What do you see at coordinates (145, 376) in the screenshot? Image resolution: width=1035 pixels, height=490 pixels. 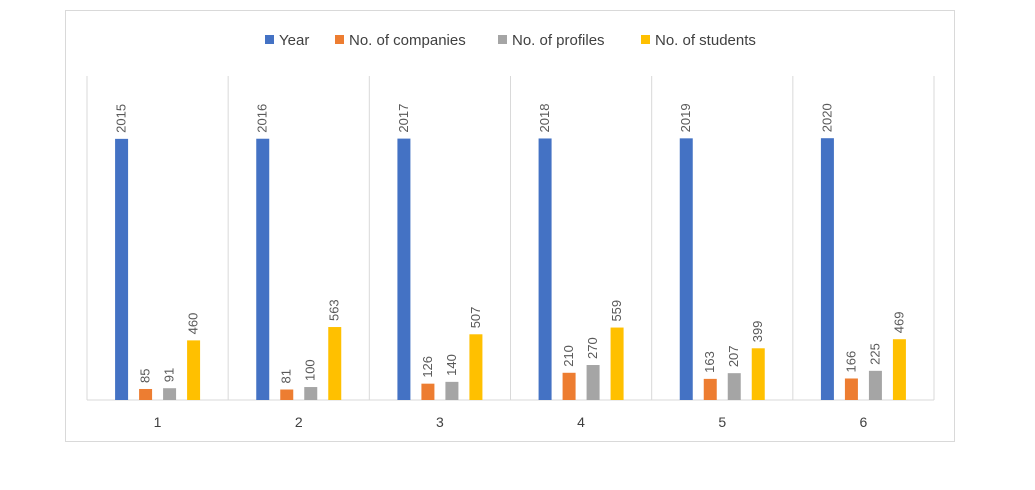 I see `data-label: 85` at bounding box center [145, 376].